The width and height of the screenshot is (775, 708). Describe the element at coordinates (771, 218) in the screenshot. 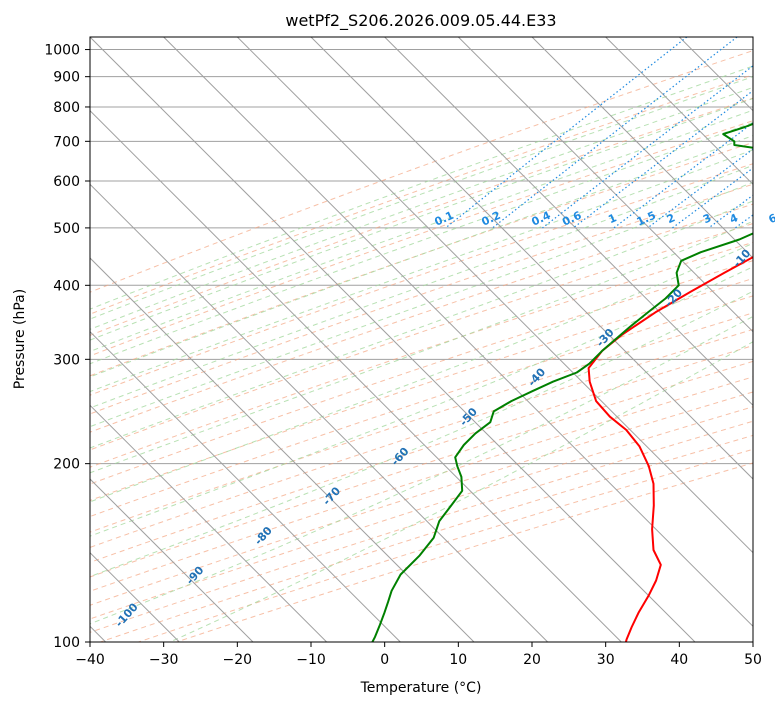

I see `mixing-ratio-label: 6` at that location.